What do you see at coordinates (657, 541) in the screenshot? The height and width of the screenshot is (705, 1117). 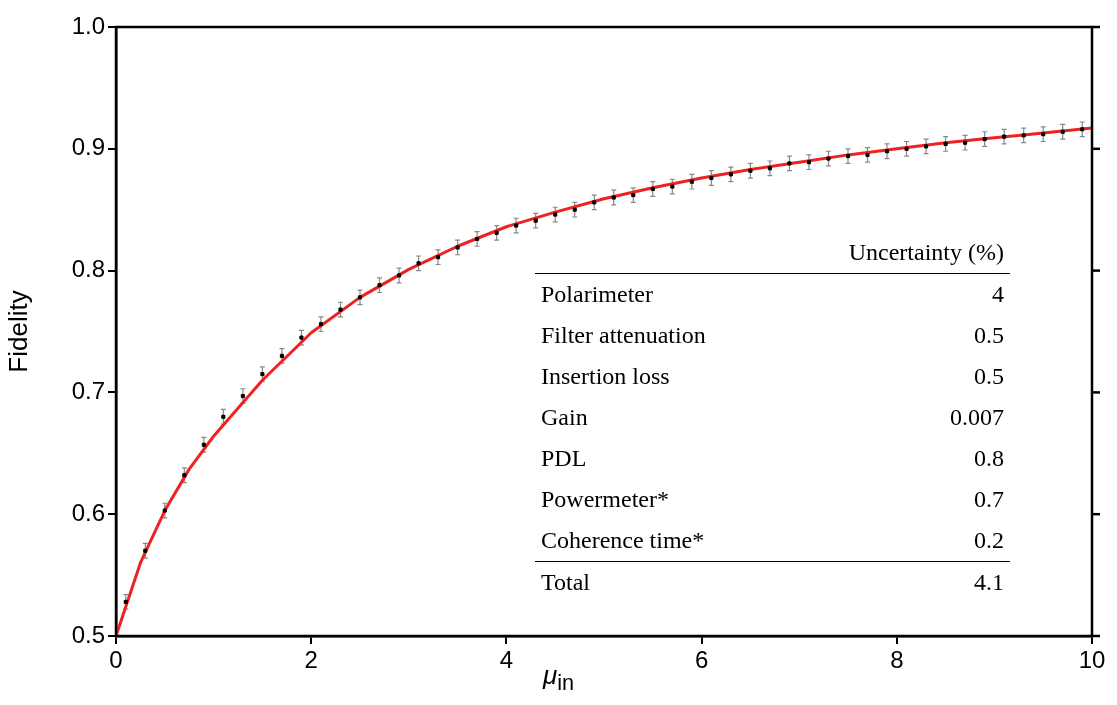 I see `annotation: Coherence time*` at bounding box center [657, 541].